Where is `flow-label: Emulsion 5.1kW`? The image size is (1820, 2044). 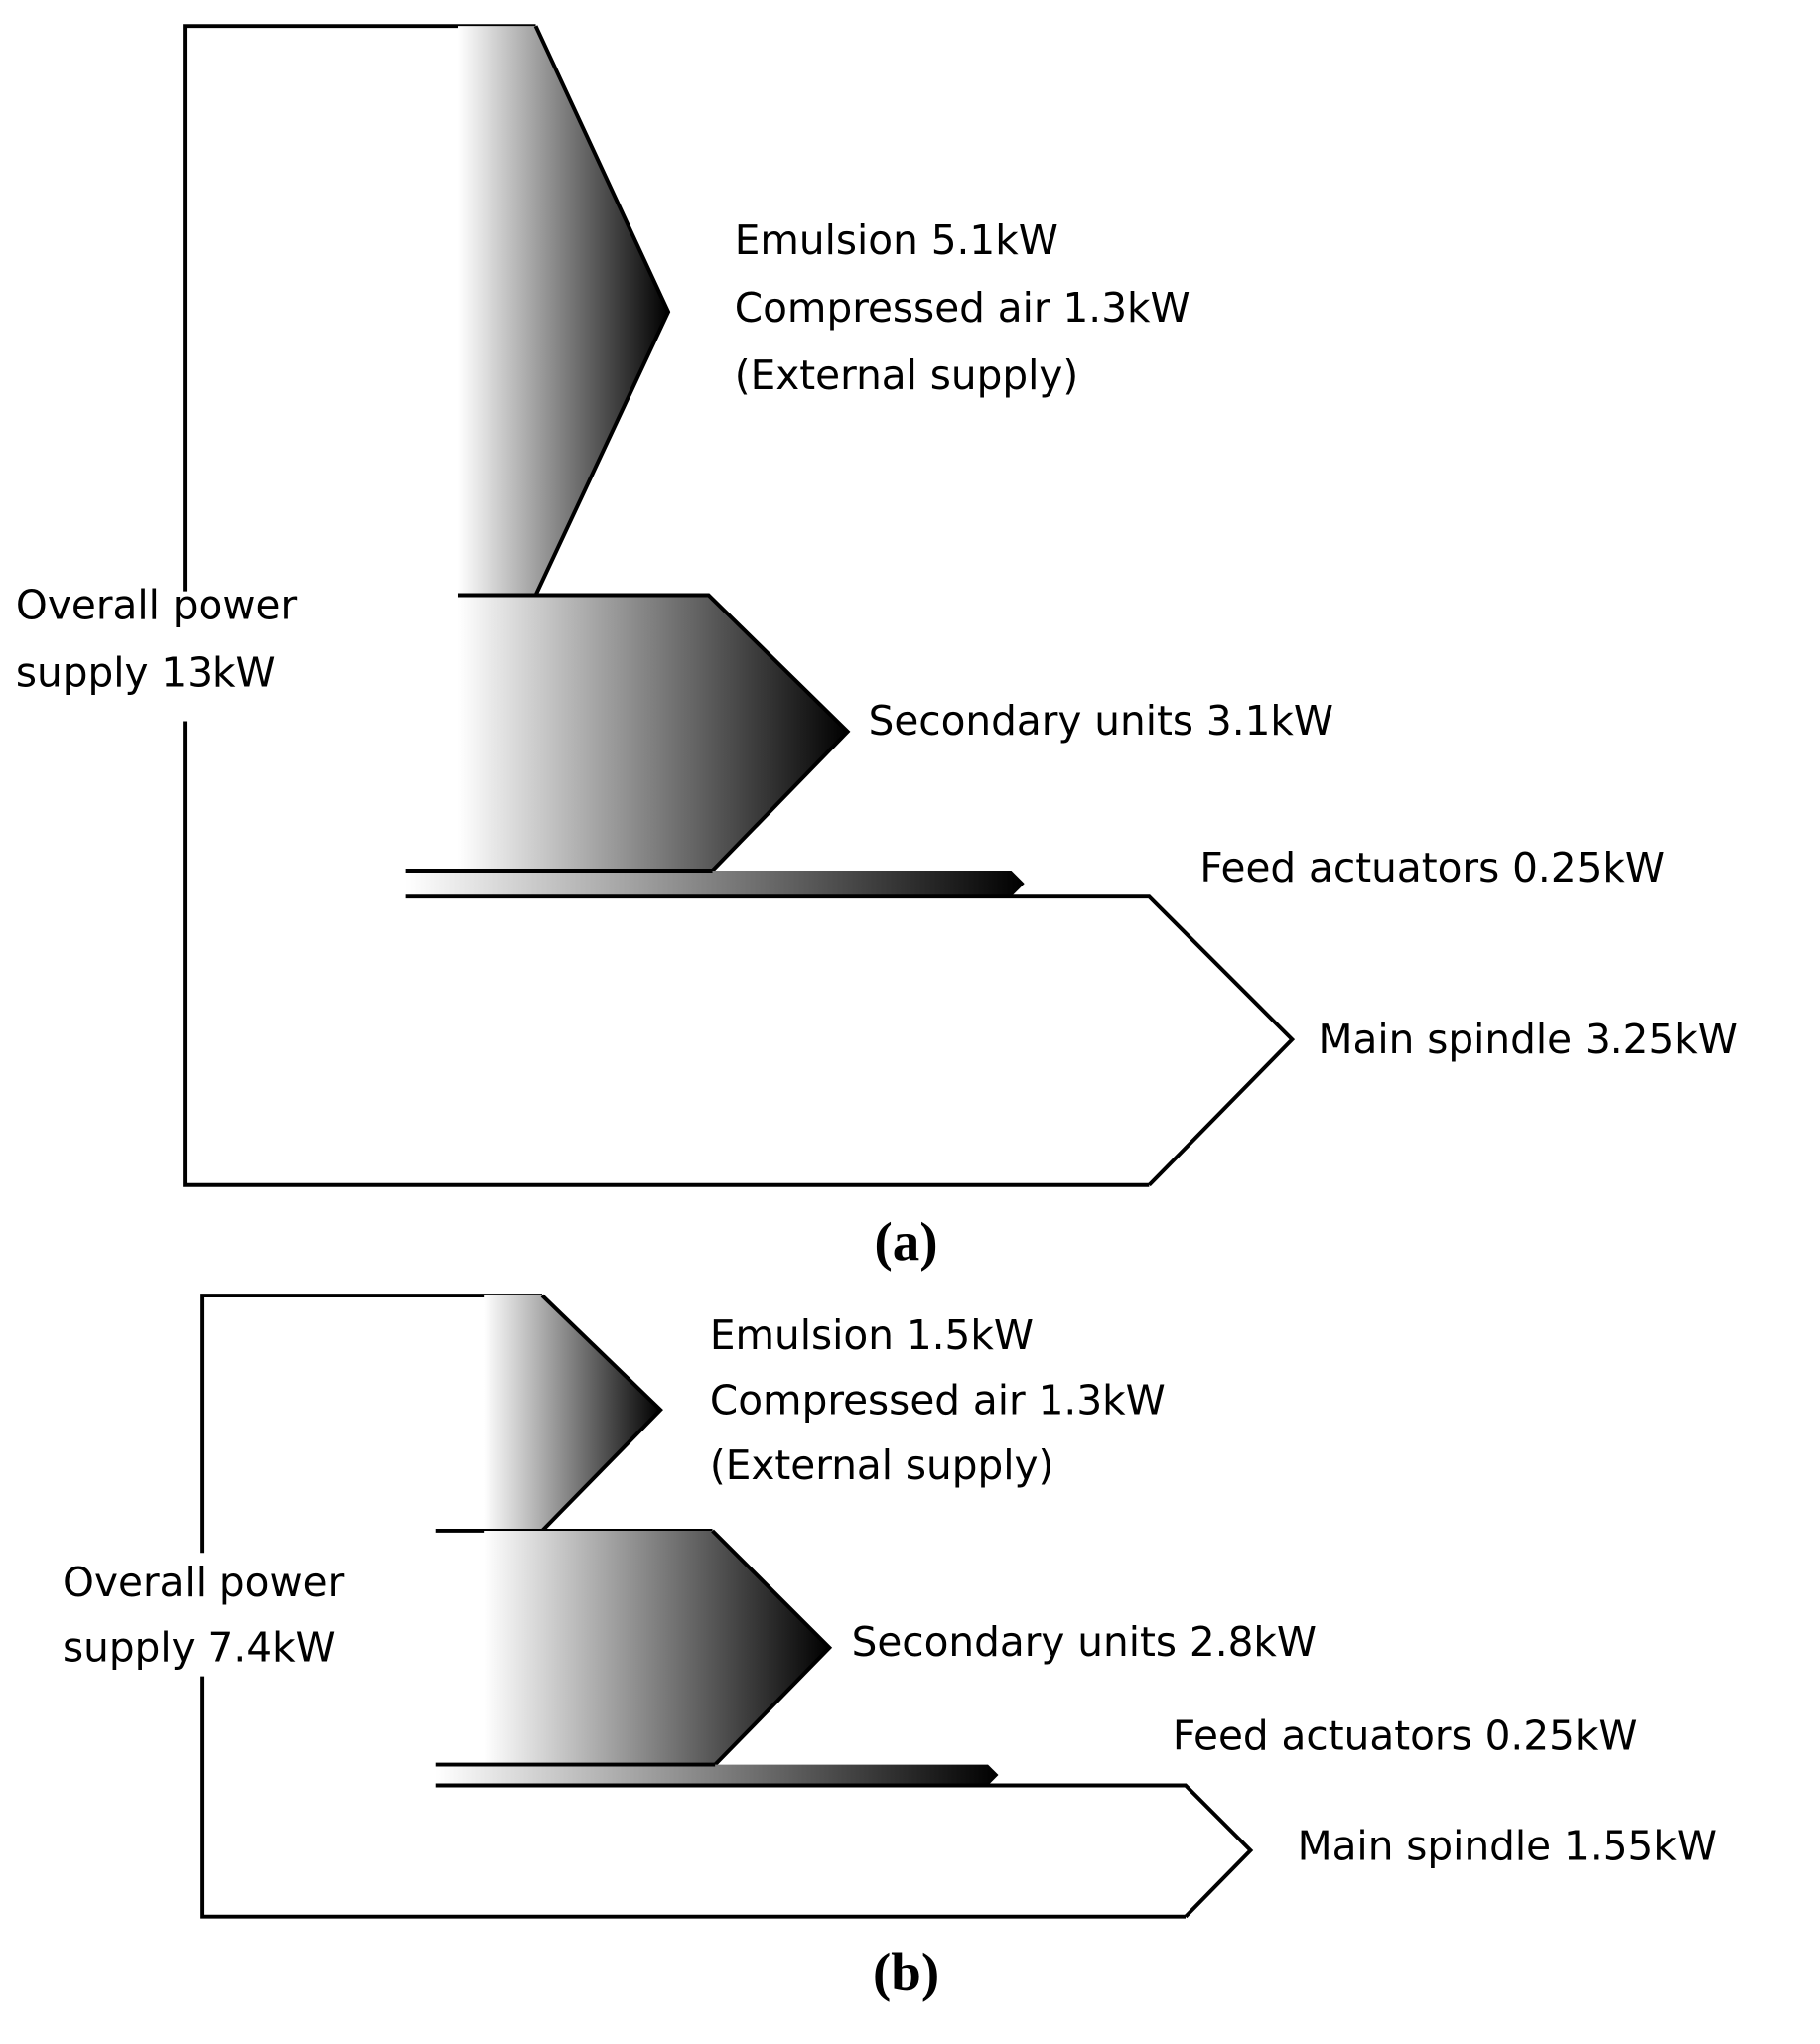
flow-label: Emulsion 5.1kW is located at coordinates (896, 240).